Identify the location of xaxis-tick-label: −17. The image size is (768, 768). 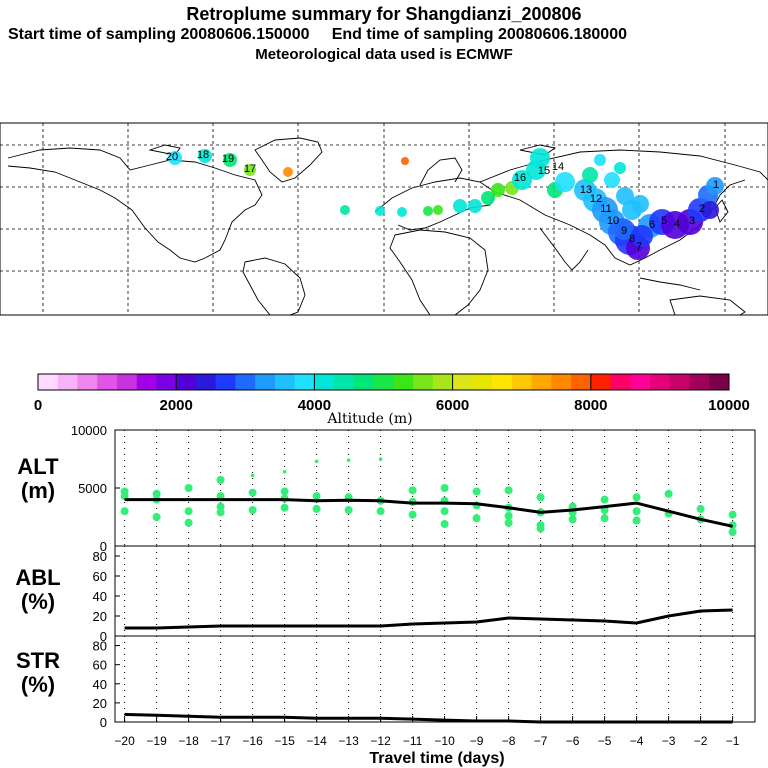
(220, 741).